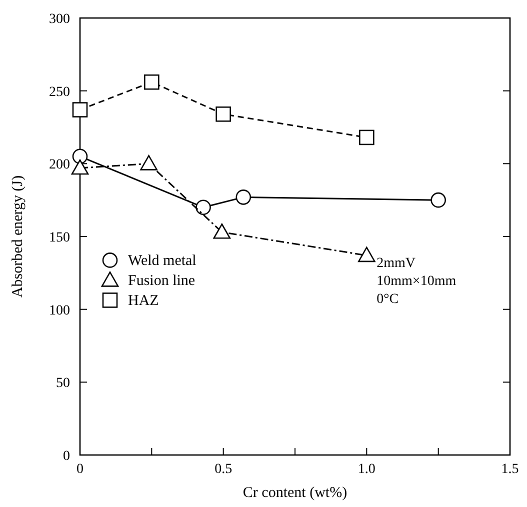 This screenshot has height=507, width=527. Describe the element at coordinates (162, 261) in the screenshot. I see `legend-label: Weld metal` at that location.